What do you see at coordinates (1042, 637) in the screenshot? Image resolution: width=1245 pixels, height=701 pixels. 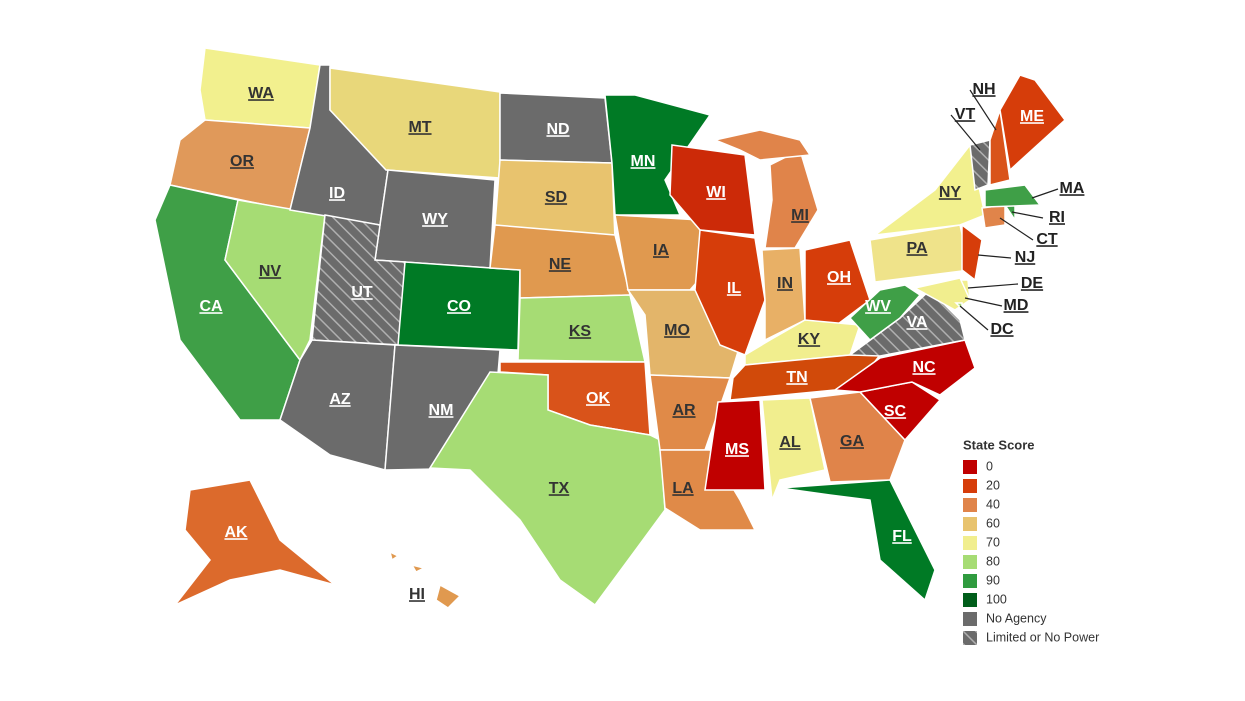 I see `legend-label: Limited or No Power` at bounding box center [1042, 637].